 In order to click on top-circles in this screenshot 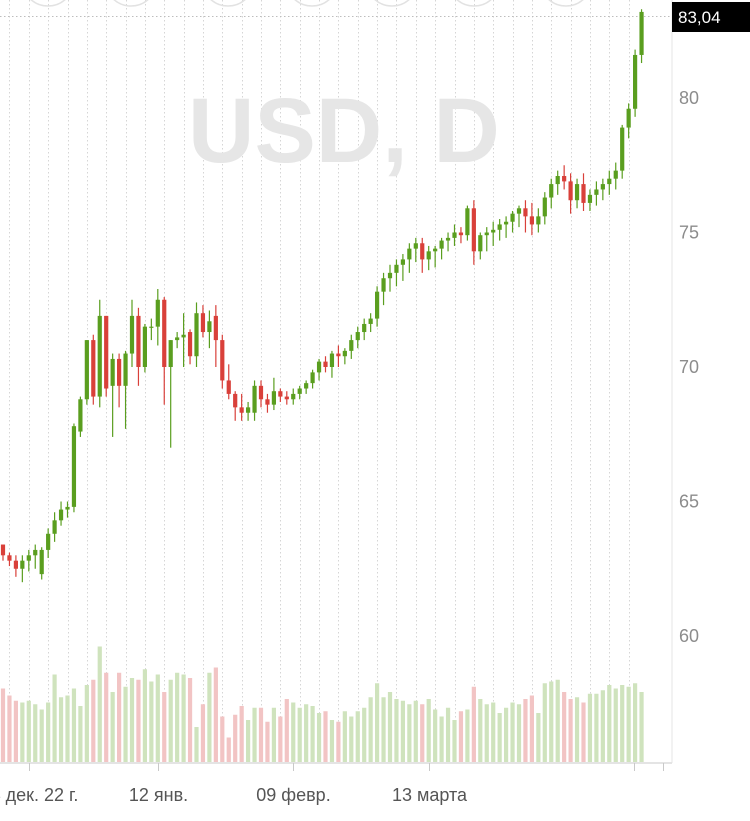, I will do `click(307, 3)`.